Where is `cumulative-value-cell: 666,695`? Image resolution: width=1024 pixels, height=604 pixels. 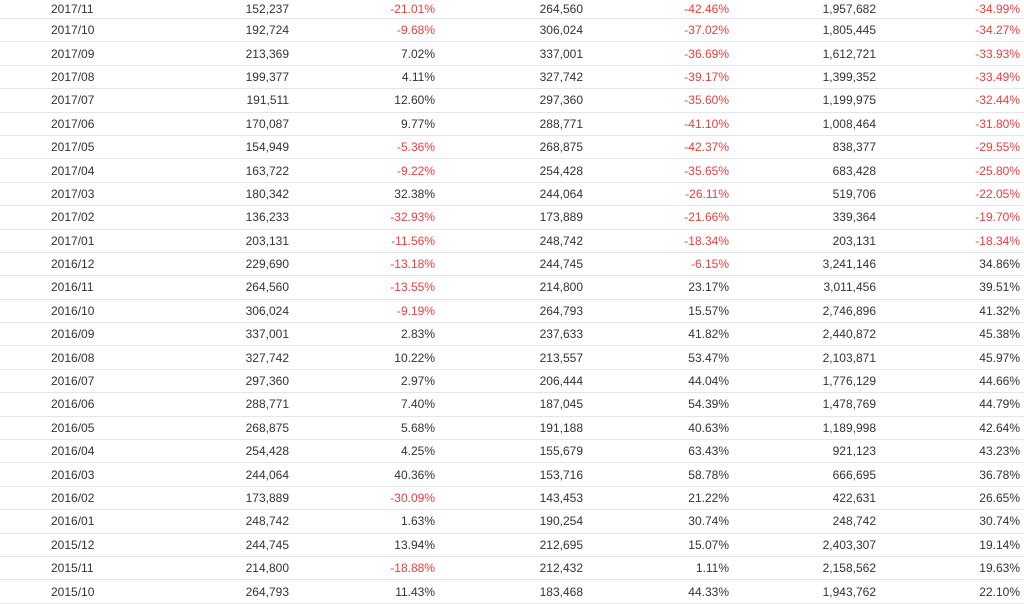 cumulative-value-cell: 666,695 is located at coordinates (854, 474).